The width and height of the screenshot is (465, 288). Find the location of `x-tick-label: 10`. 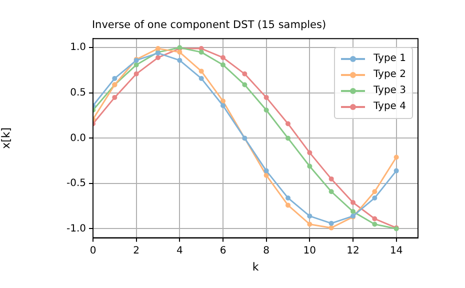

x-tick-label: 10 is located at coordinates (309, 250).